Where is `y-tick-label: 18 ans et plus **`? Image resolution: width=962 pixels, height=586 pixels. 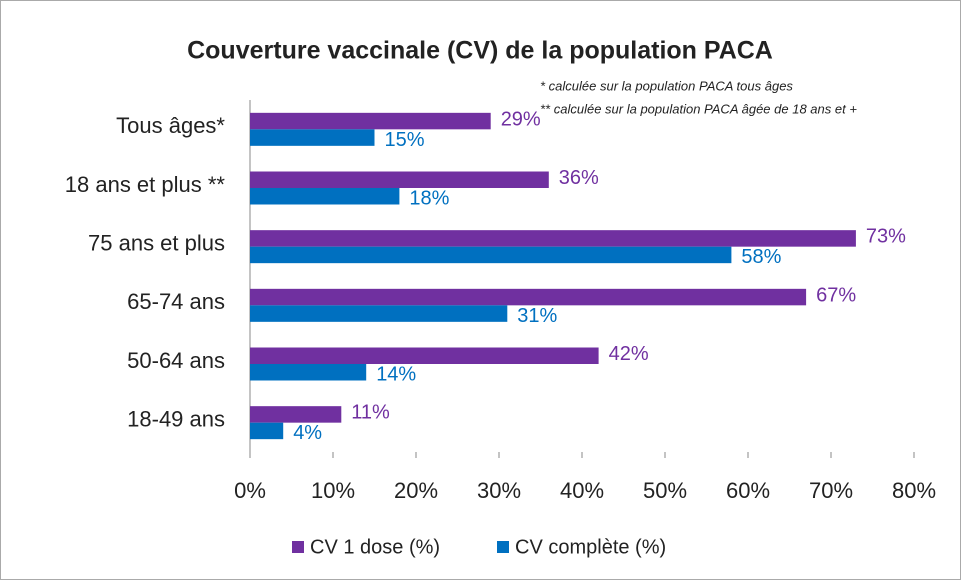 y-tick-label: 18 ans et plus ** is located at coordinates (145, 184).